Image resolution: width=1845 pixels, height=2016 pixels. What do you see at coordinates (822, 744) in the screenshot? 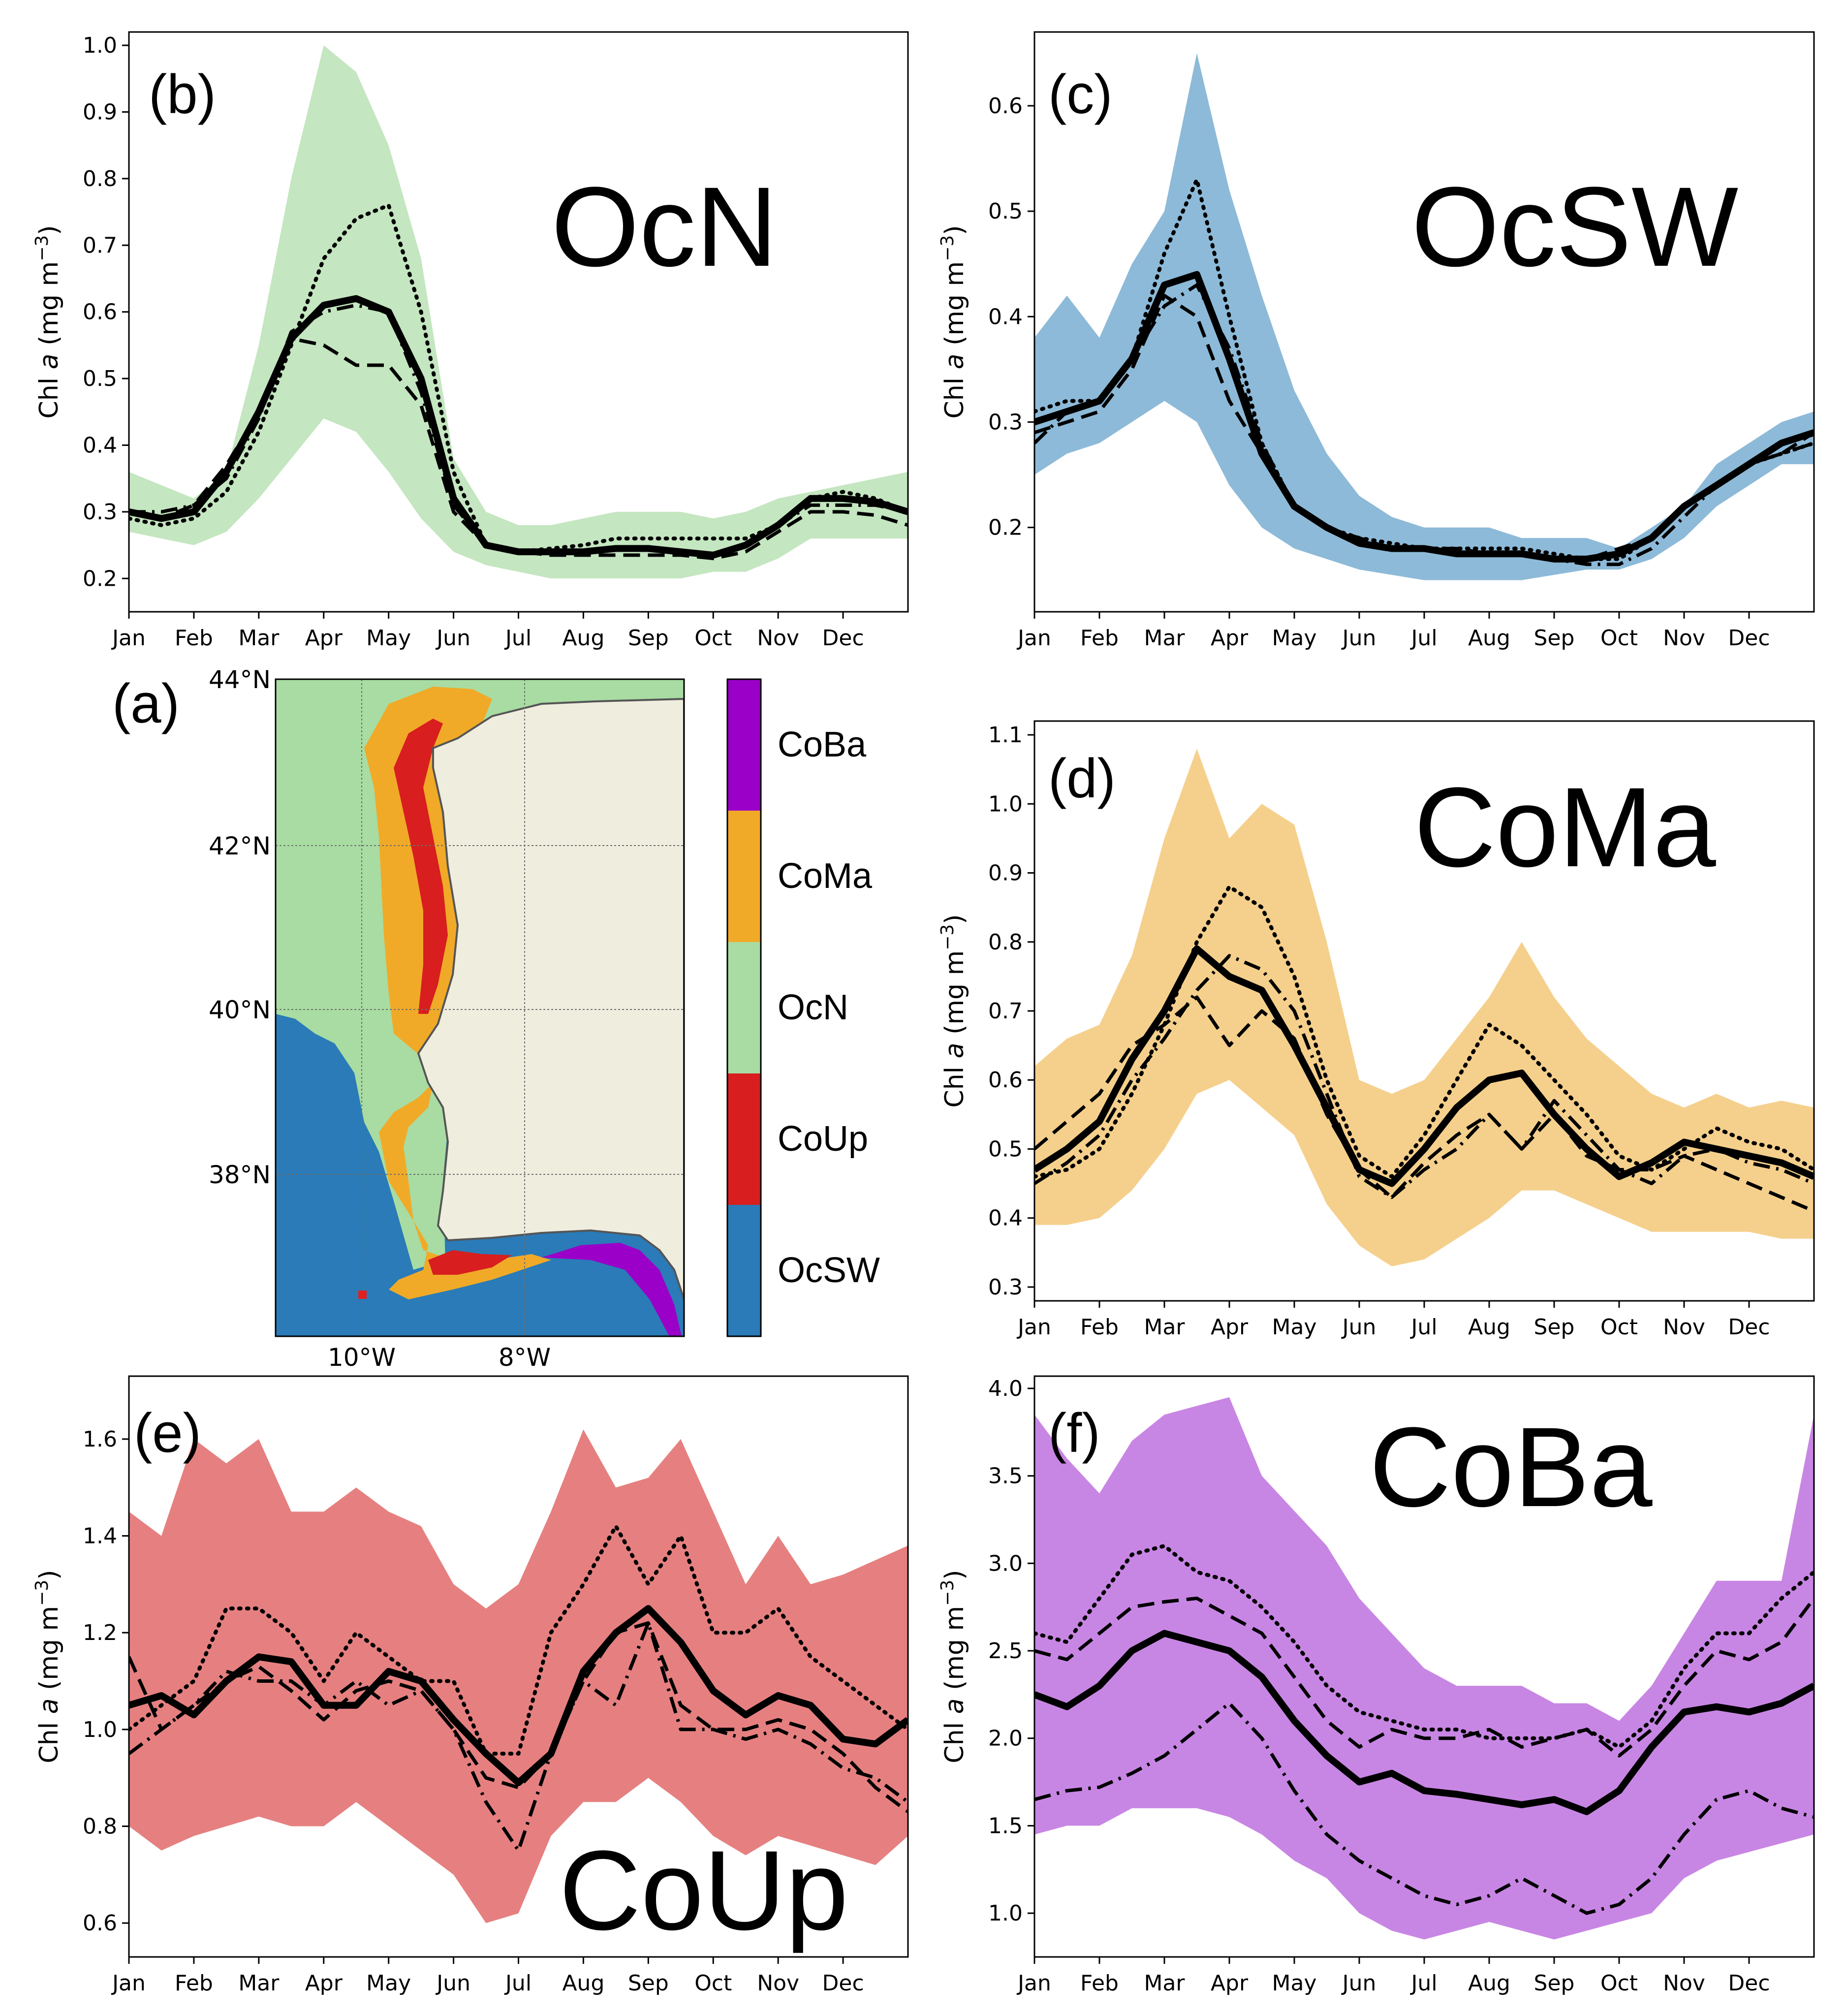
I see `colorbar-label: CoBa` at bounding box center [822, 744].